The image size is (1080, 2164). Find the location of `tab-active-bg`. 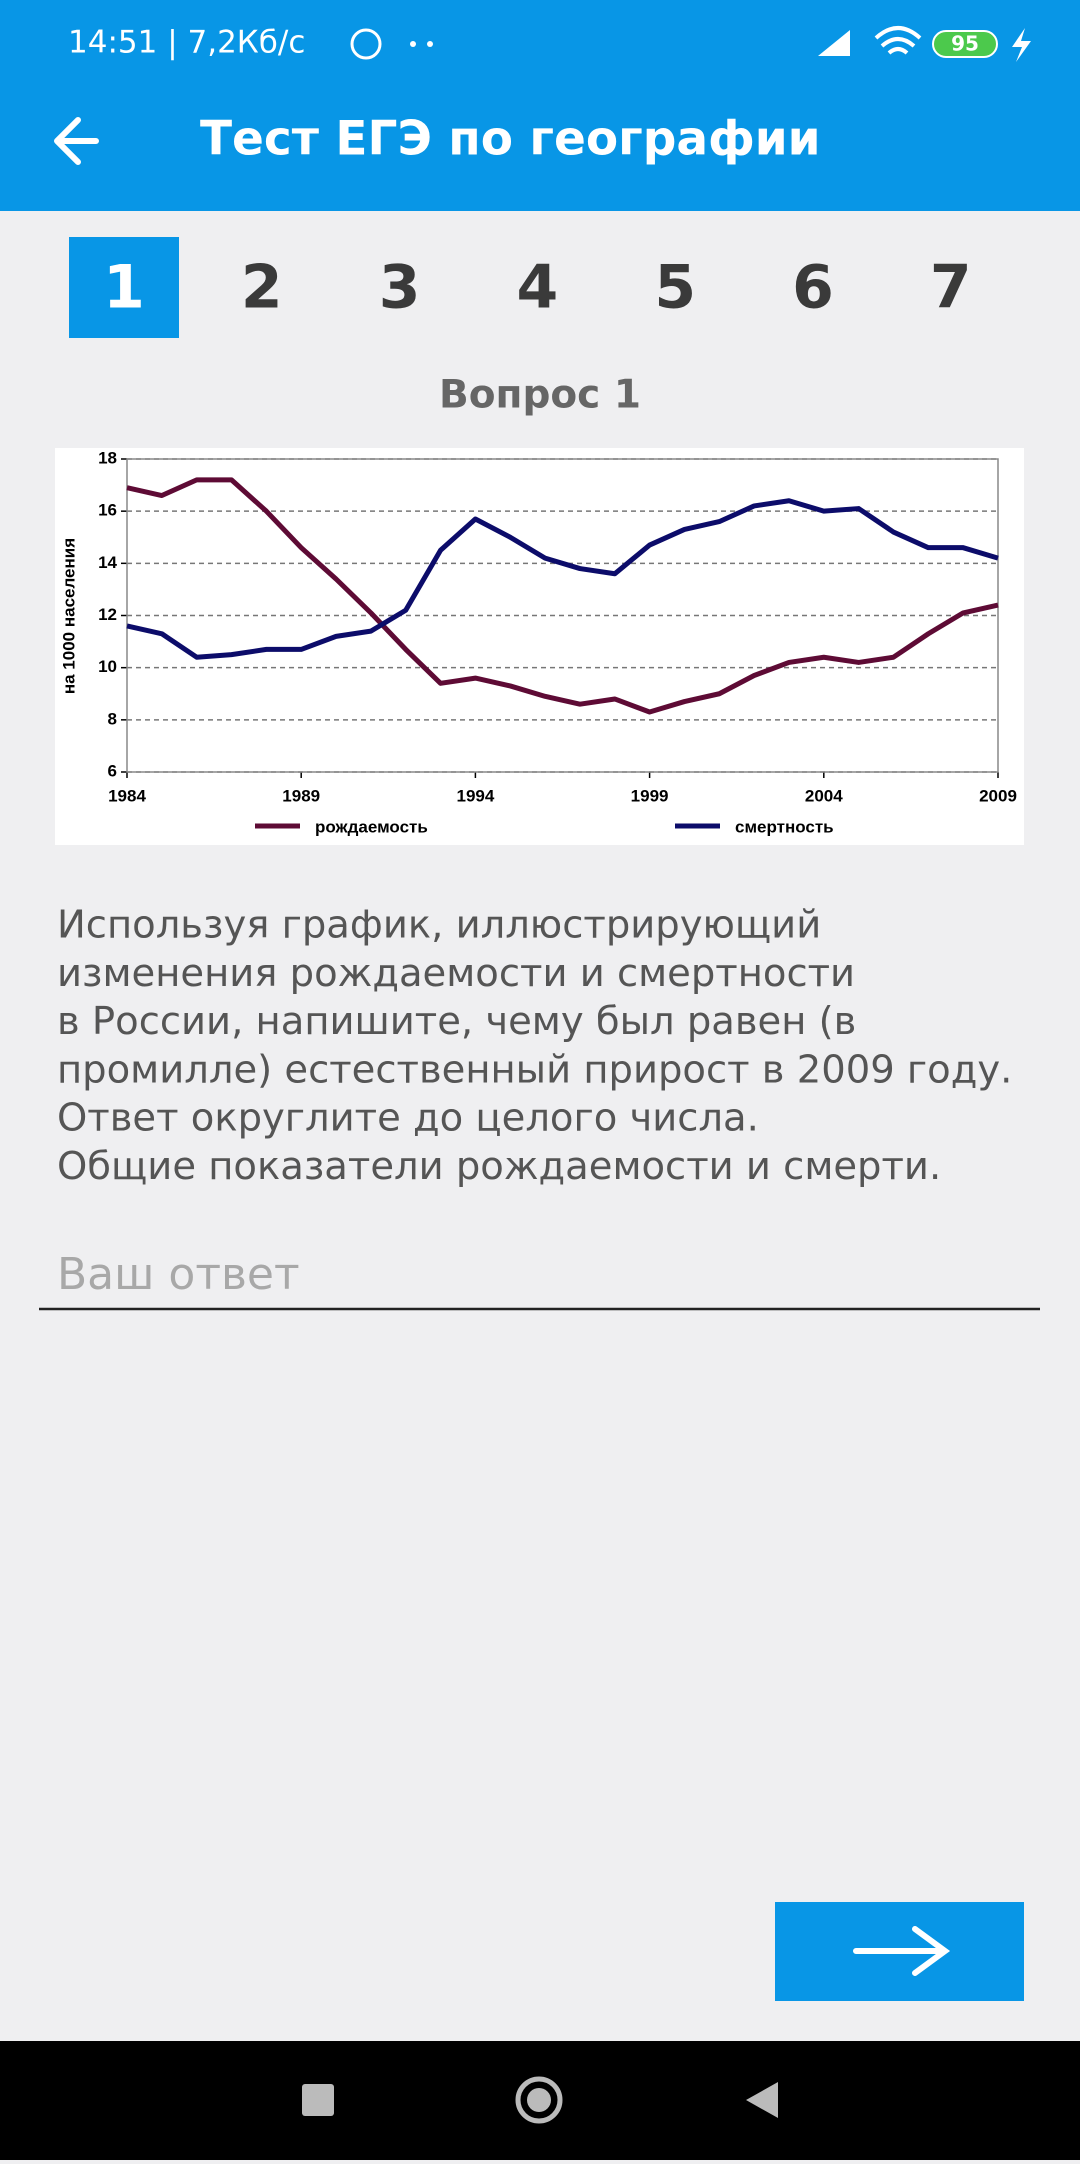

tab-active-bg is located at coordinates (124, 287).